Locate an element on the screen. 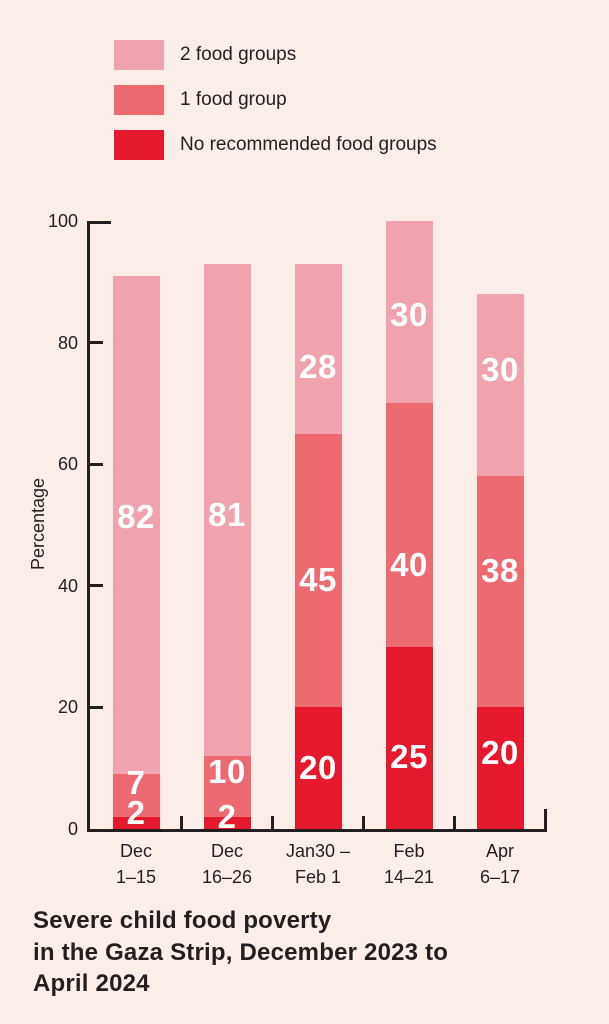  chart-title-line: in the Gaza Strip, December 2023 to is located at coordinates (241, 952).